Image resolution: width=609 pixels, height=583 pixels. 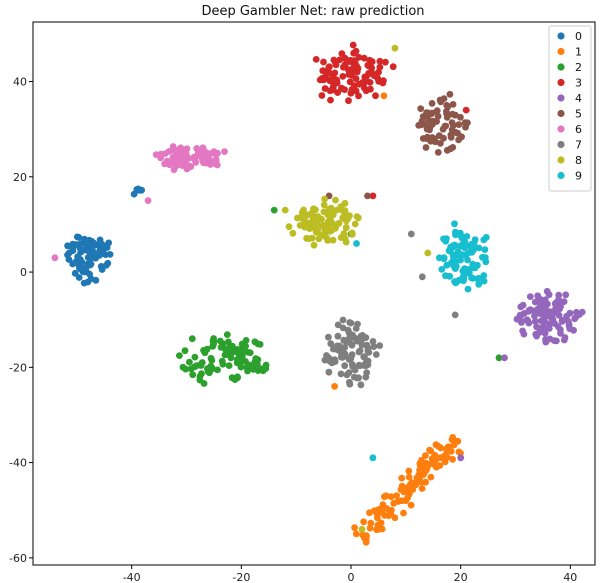 I want to click on legend-label: 4, so click(x=578, y=98).